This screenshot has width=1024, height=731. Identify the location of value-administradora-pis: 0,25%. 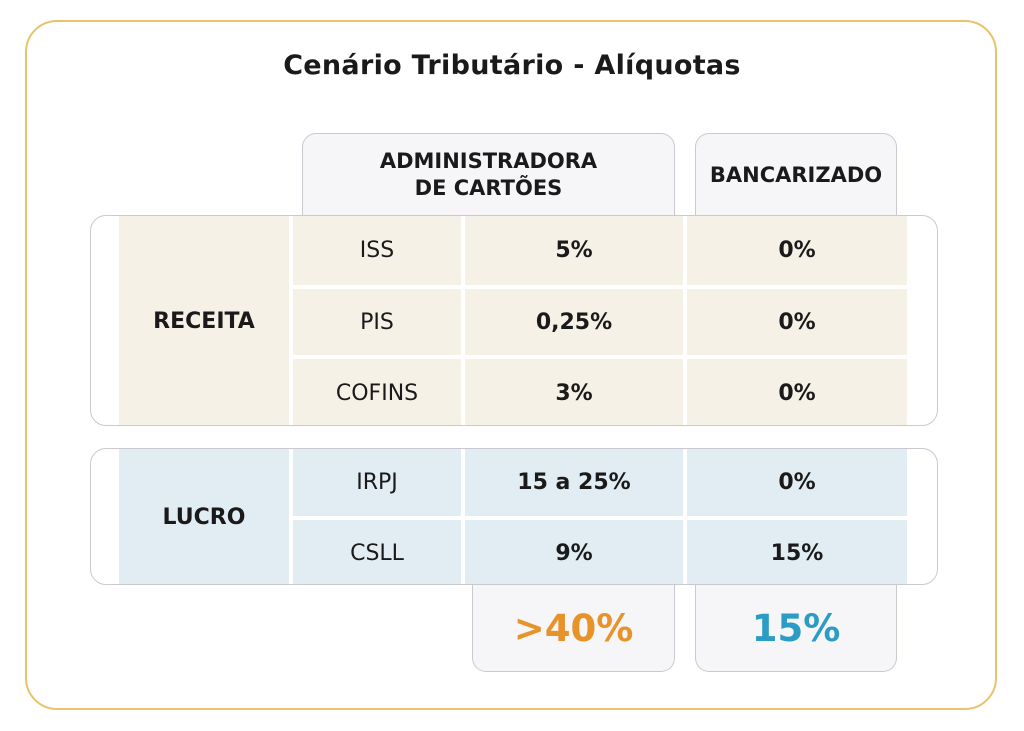
(574, 322).